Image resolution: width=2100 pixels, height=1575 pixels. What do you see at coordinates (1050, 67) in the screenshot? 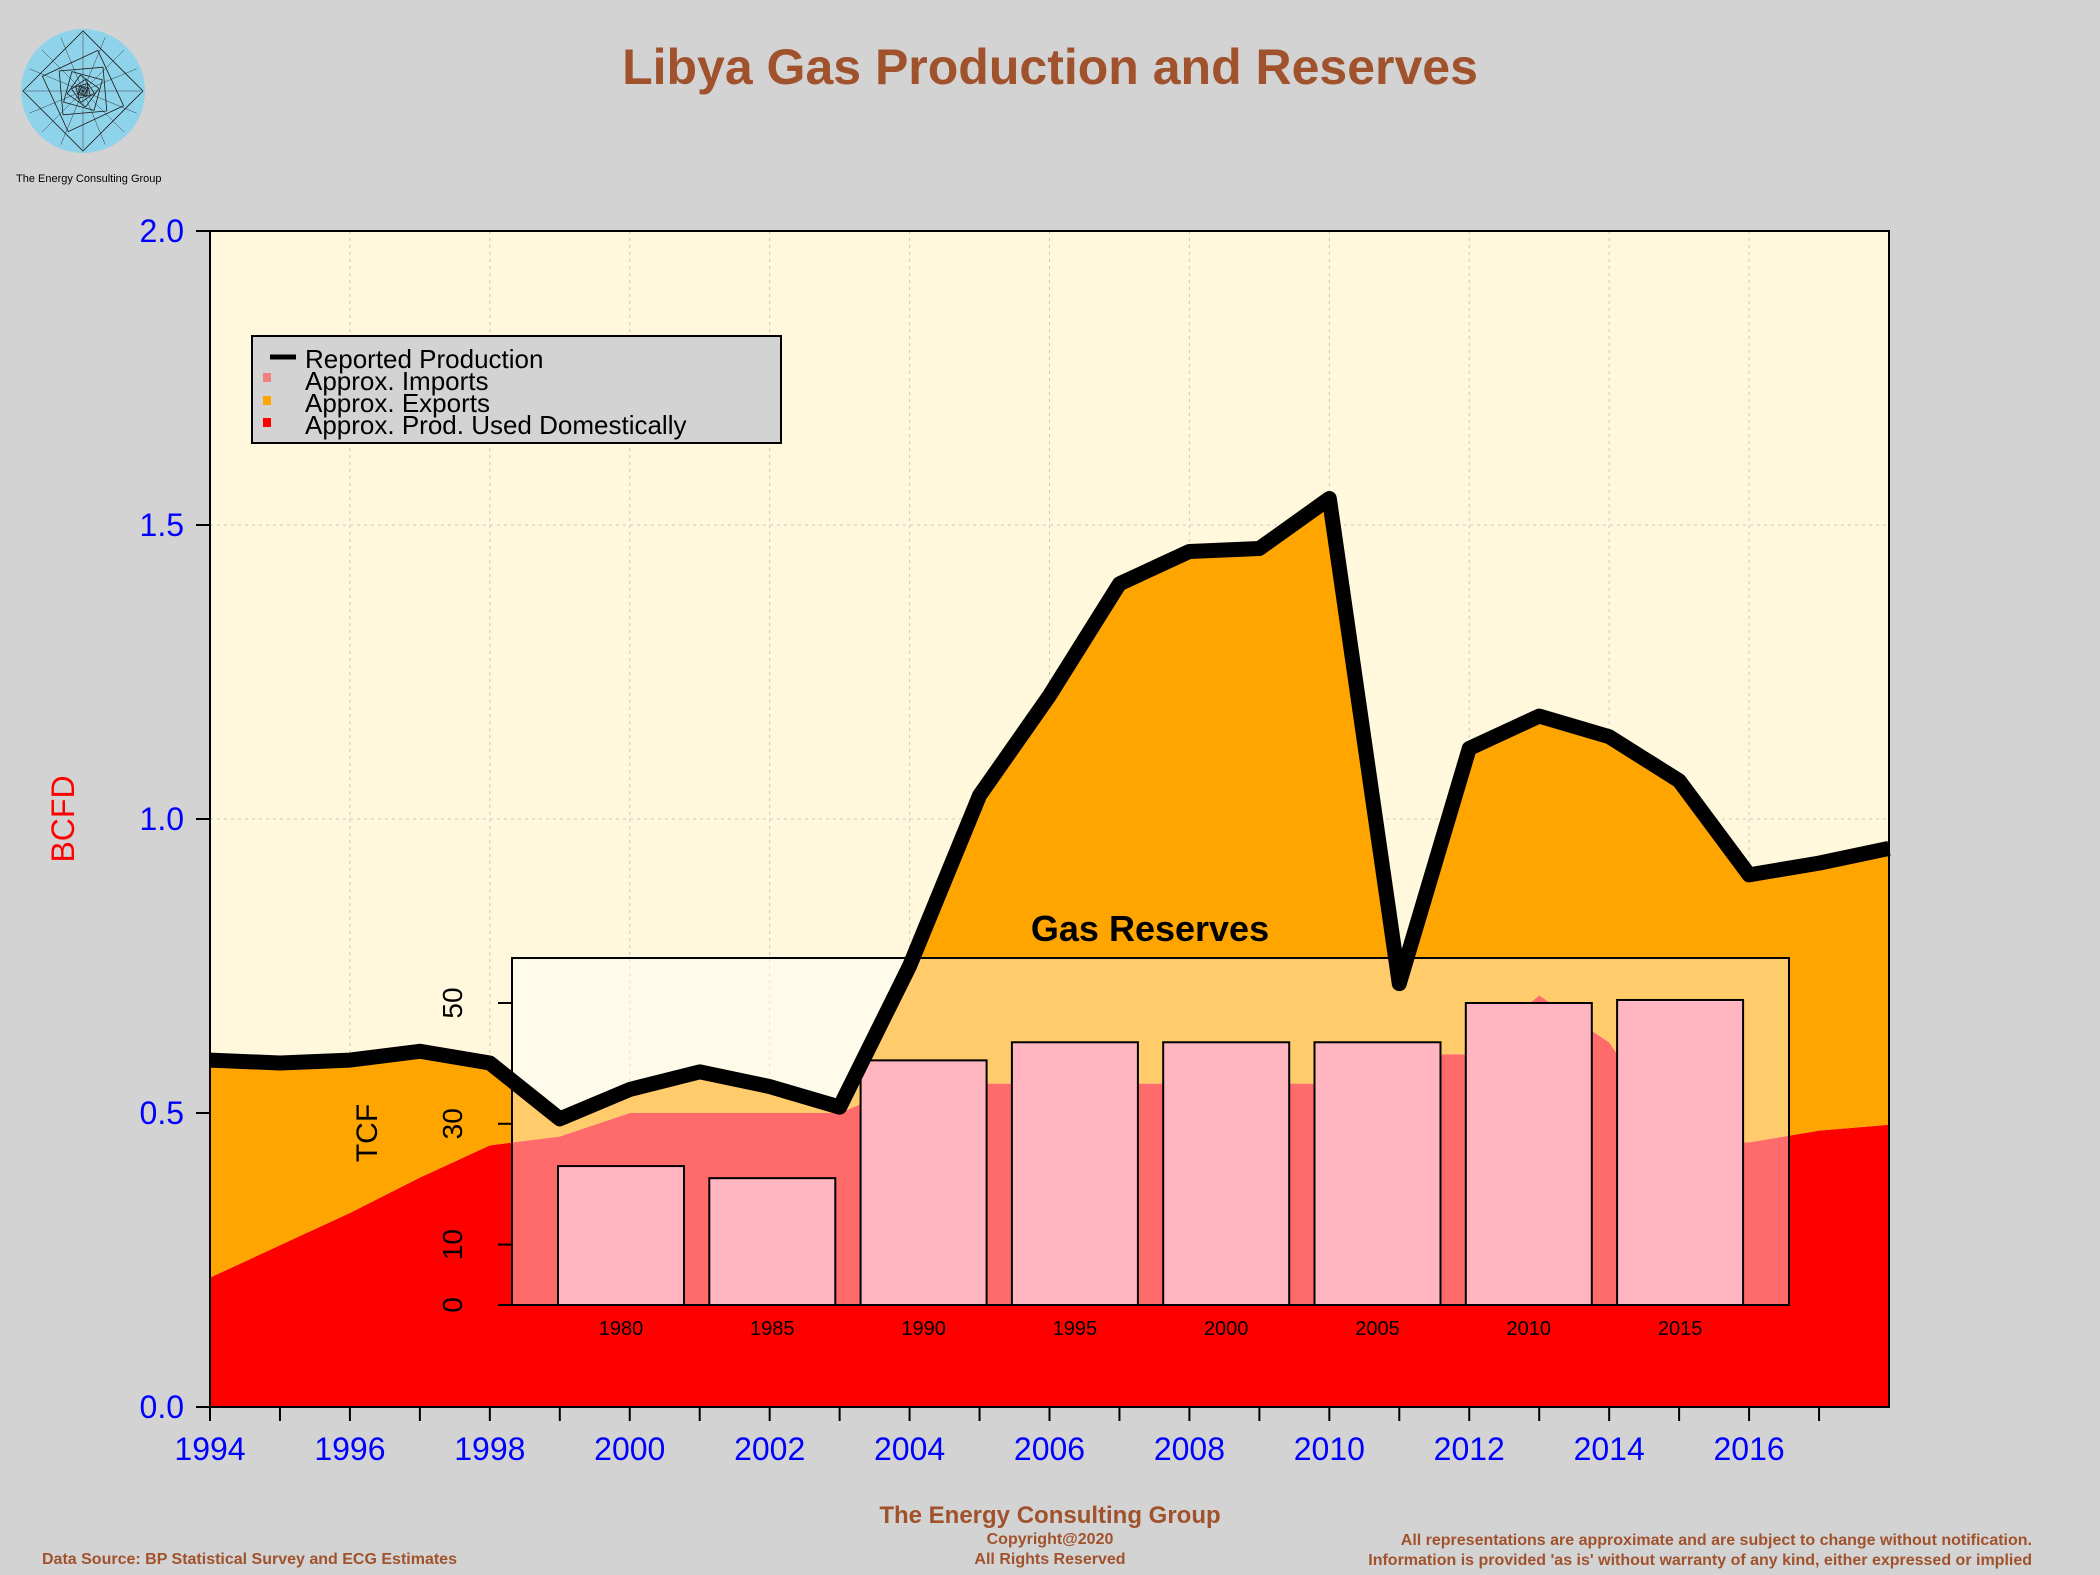
I see `page-title: Libya Gas Production and Reserves` at bounding box center [1050, 67].